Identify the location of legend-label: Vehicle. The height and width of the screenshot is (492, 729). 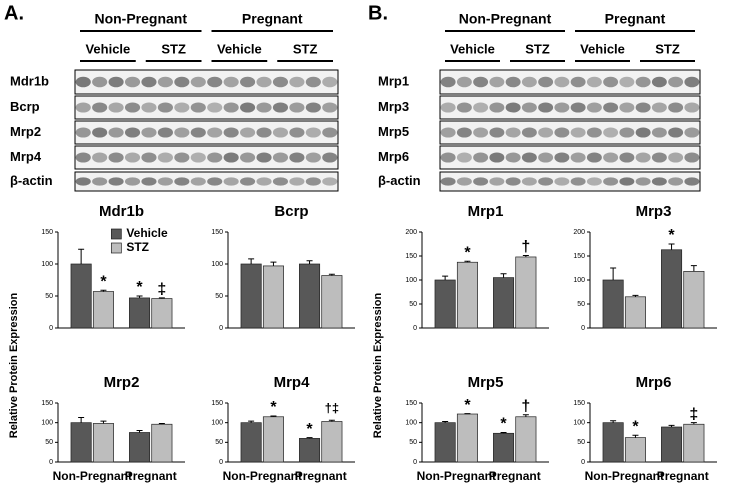
(147, 233).